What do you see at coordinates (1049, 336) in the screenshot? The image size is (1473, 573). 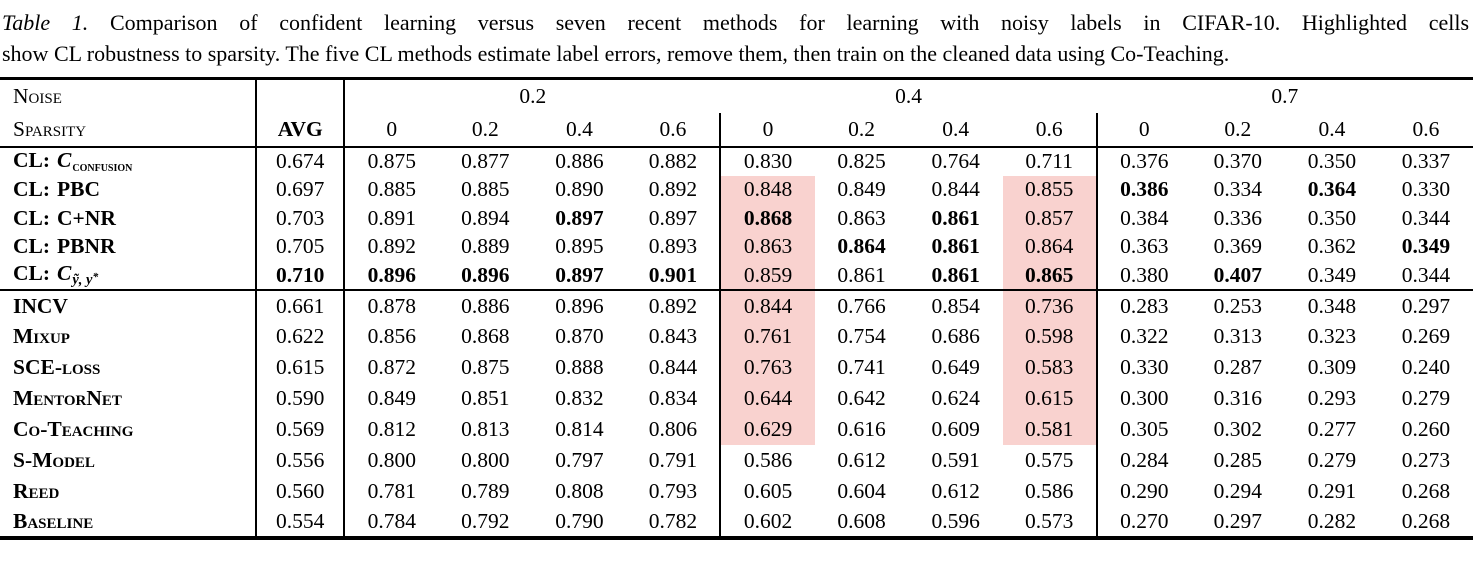 I see `value-cell: 0.598` at bounding box center [1049, 336].